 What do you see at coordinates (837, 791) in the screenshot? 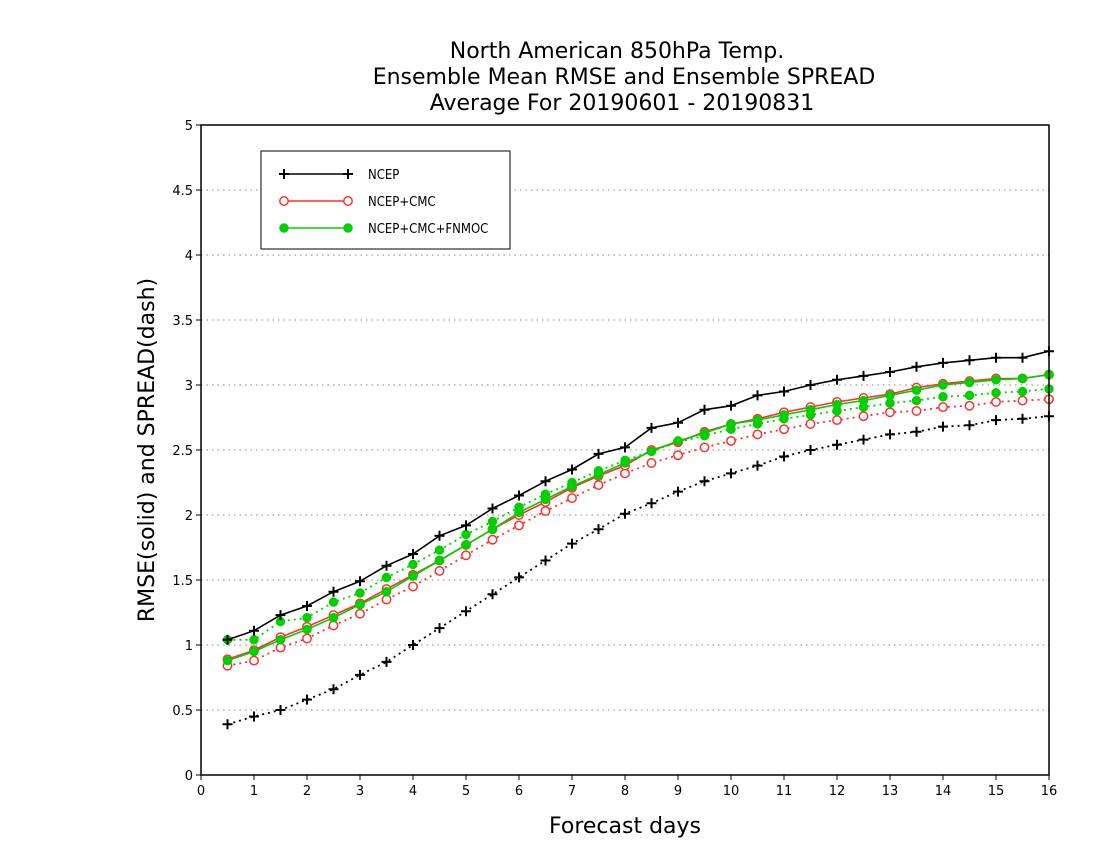
I see `x-tick-label-12: 12` at bounding box center [837, 791].